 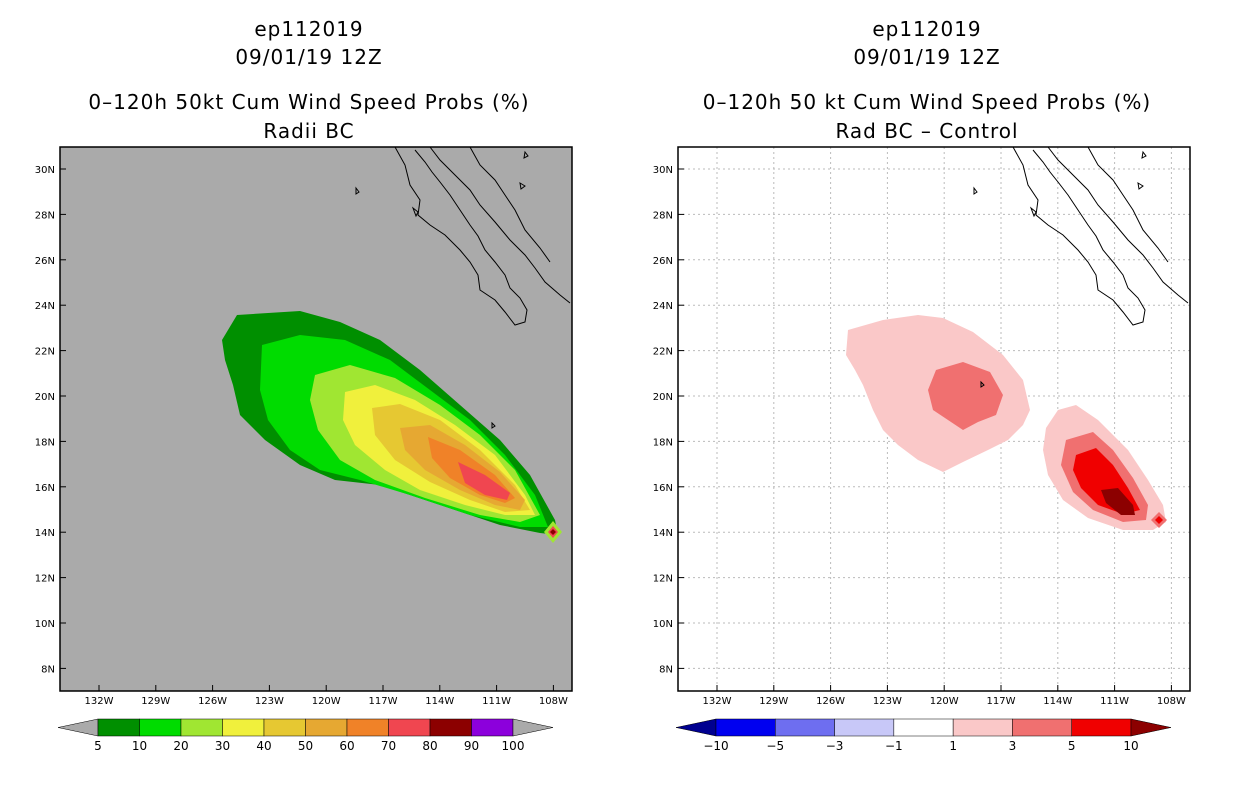 What do you see at coordinates (920, 746) in the screenshot?
I see `right-colorbar-labels: −10 −5 −3 −1 1 3 5 10` at bounding box center [920, 746].